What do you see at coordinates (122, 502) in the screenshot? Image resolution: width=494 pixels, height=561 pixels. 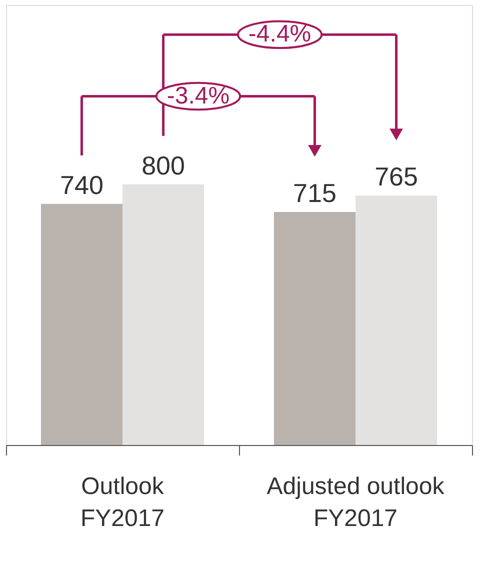 I see `x-tick-label: Outlook FY2017` at bounding box center [122, 502].